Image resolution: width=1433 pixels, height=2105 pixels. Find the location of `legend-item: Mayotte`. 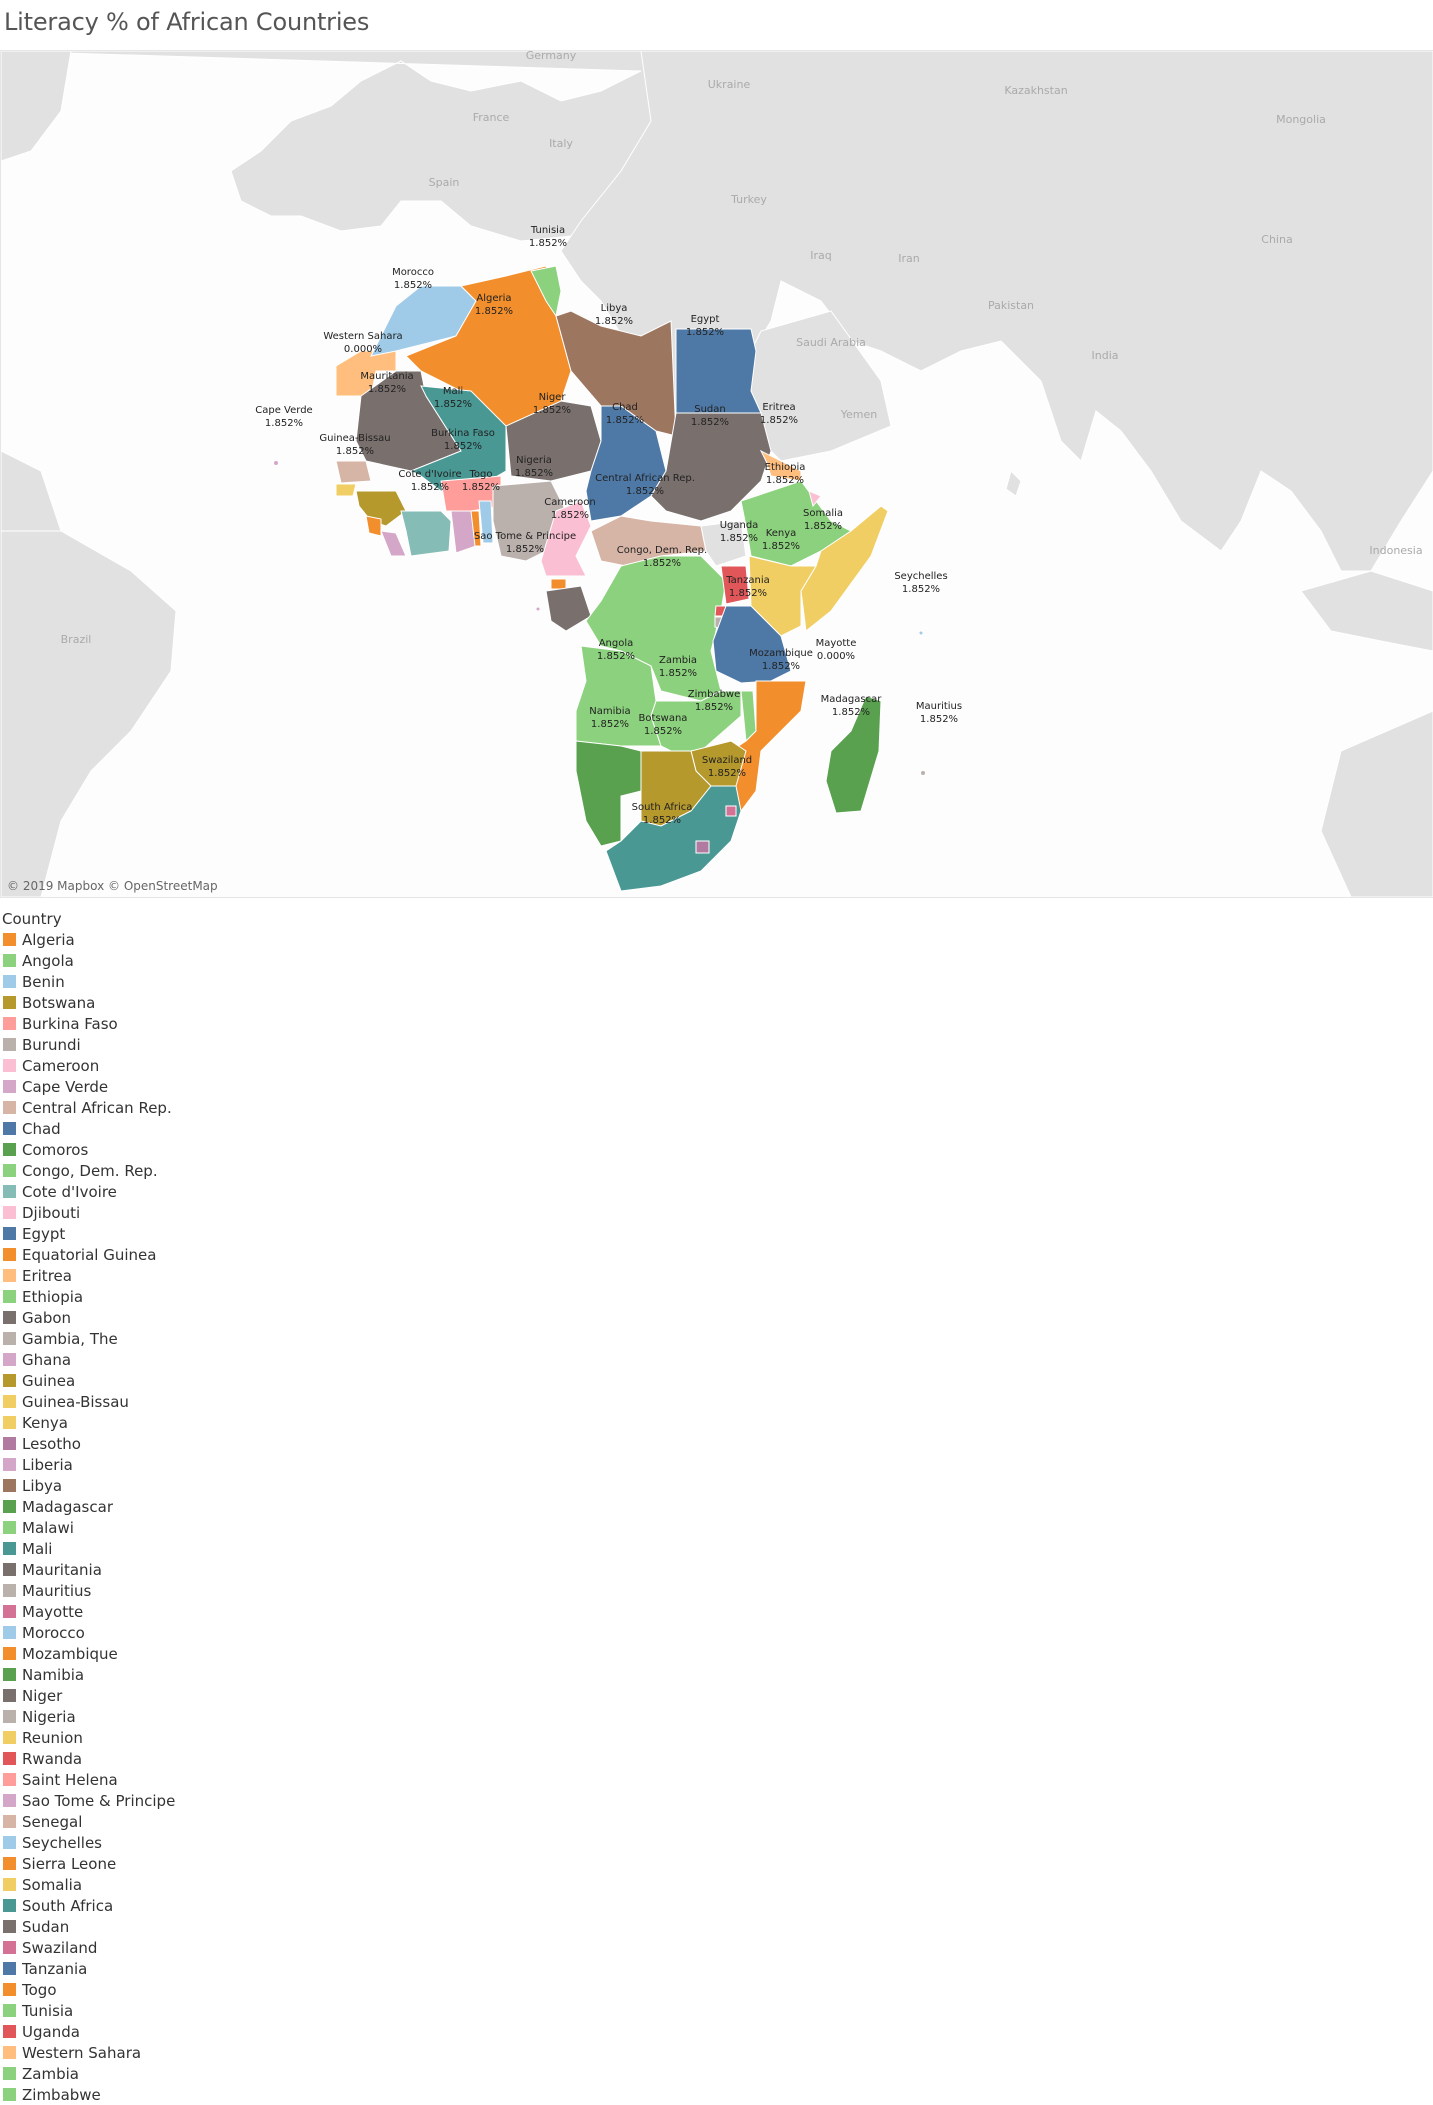

legend-item: Mayotte is located at coordinates (89, 1611).